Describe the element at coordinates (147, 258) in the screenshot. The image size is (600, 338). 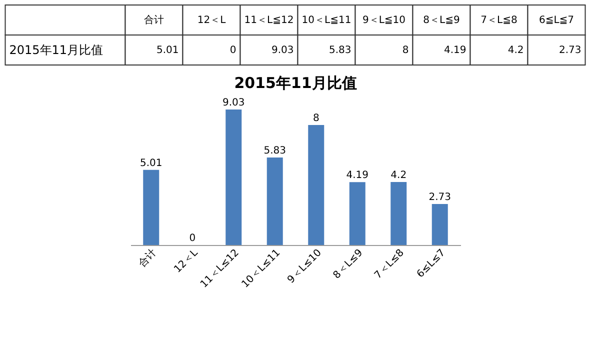
I see `x-tick-label: 合计` at that location.